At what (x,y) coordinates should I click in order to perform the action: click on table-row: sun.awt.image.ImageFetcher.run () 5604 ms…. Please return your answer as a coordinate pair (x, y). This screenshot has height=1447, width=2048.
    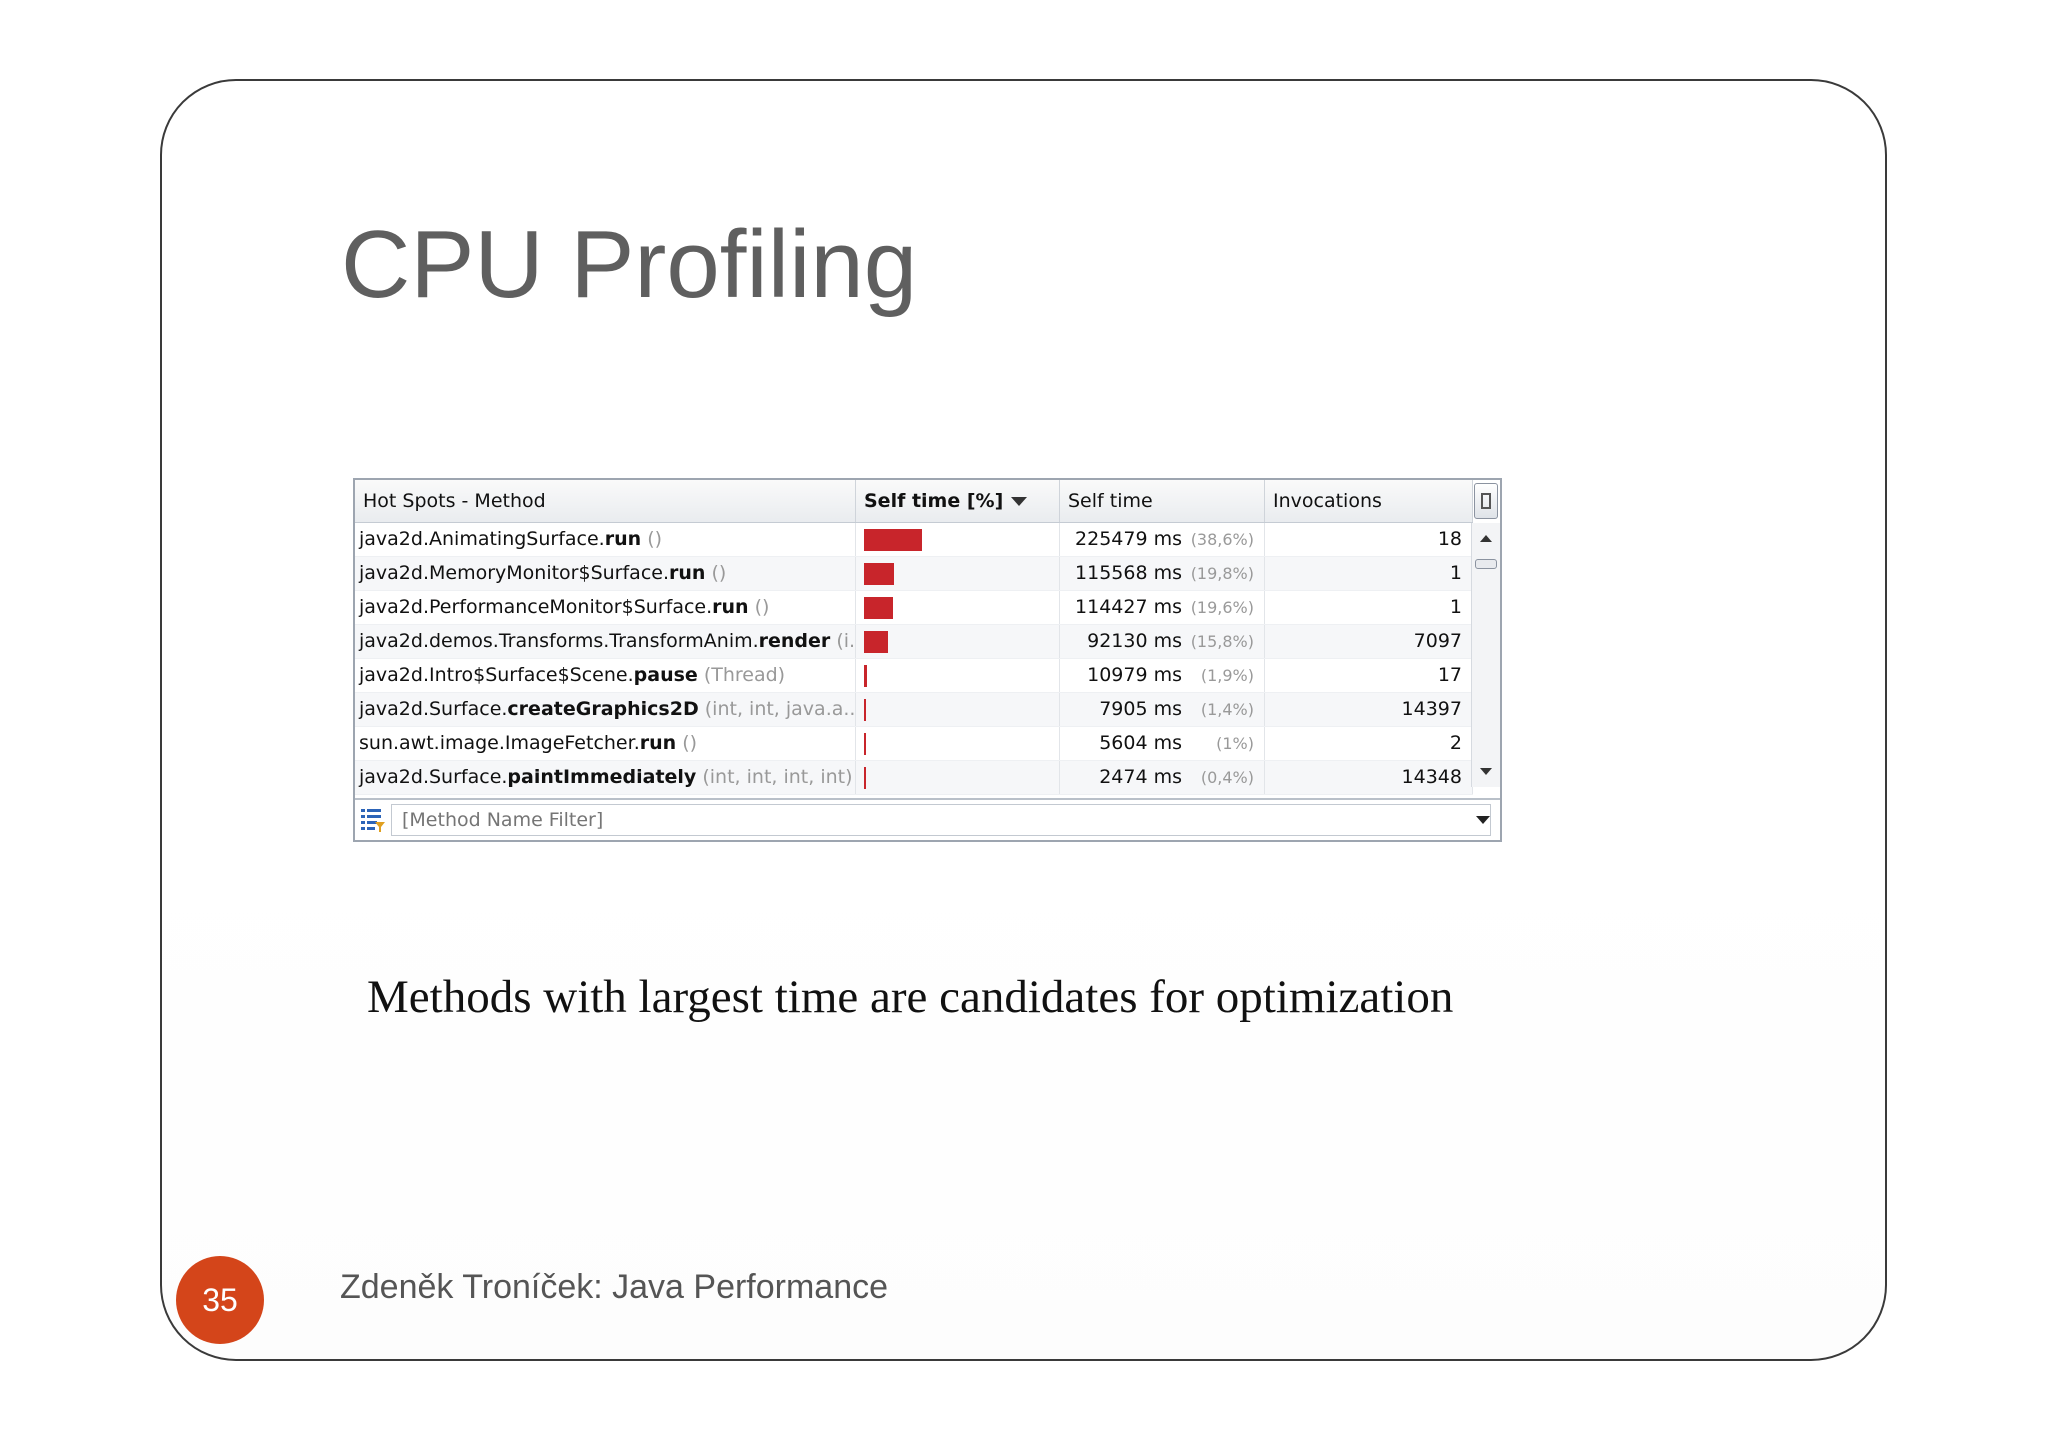
    Looking at the image, I should click on (914, 744).